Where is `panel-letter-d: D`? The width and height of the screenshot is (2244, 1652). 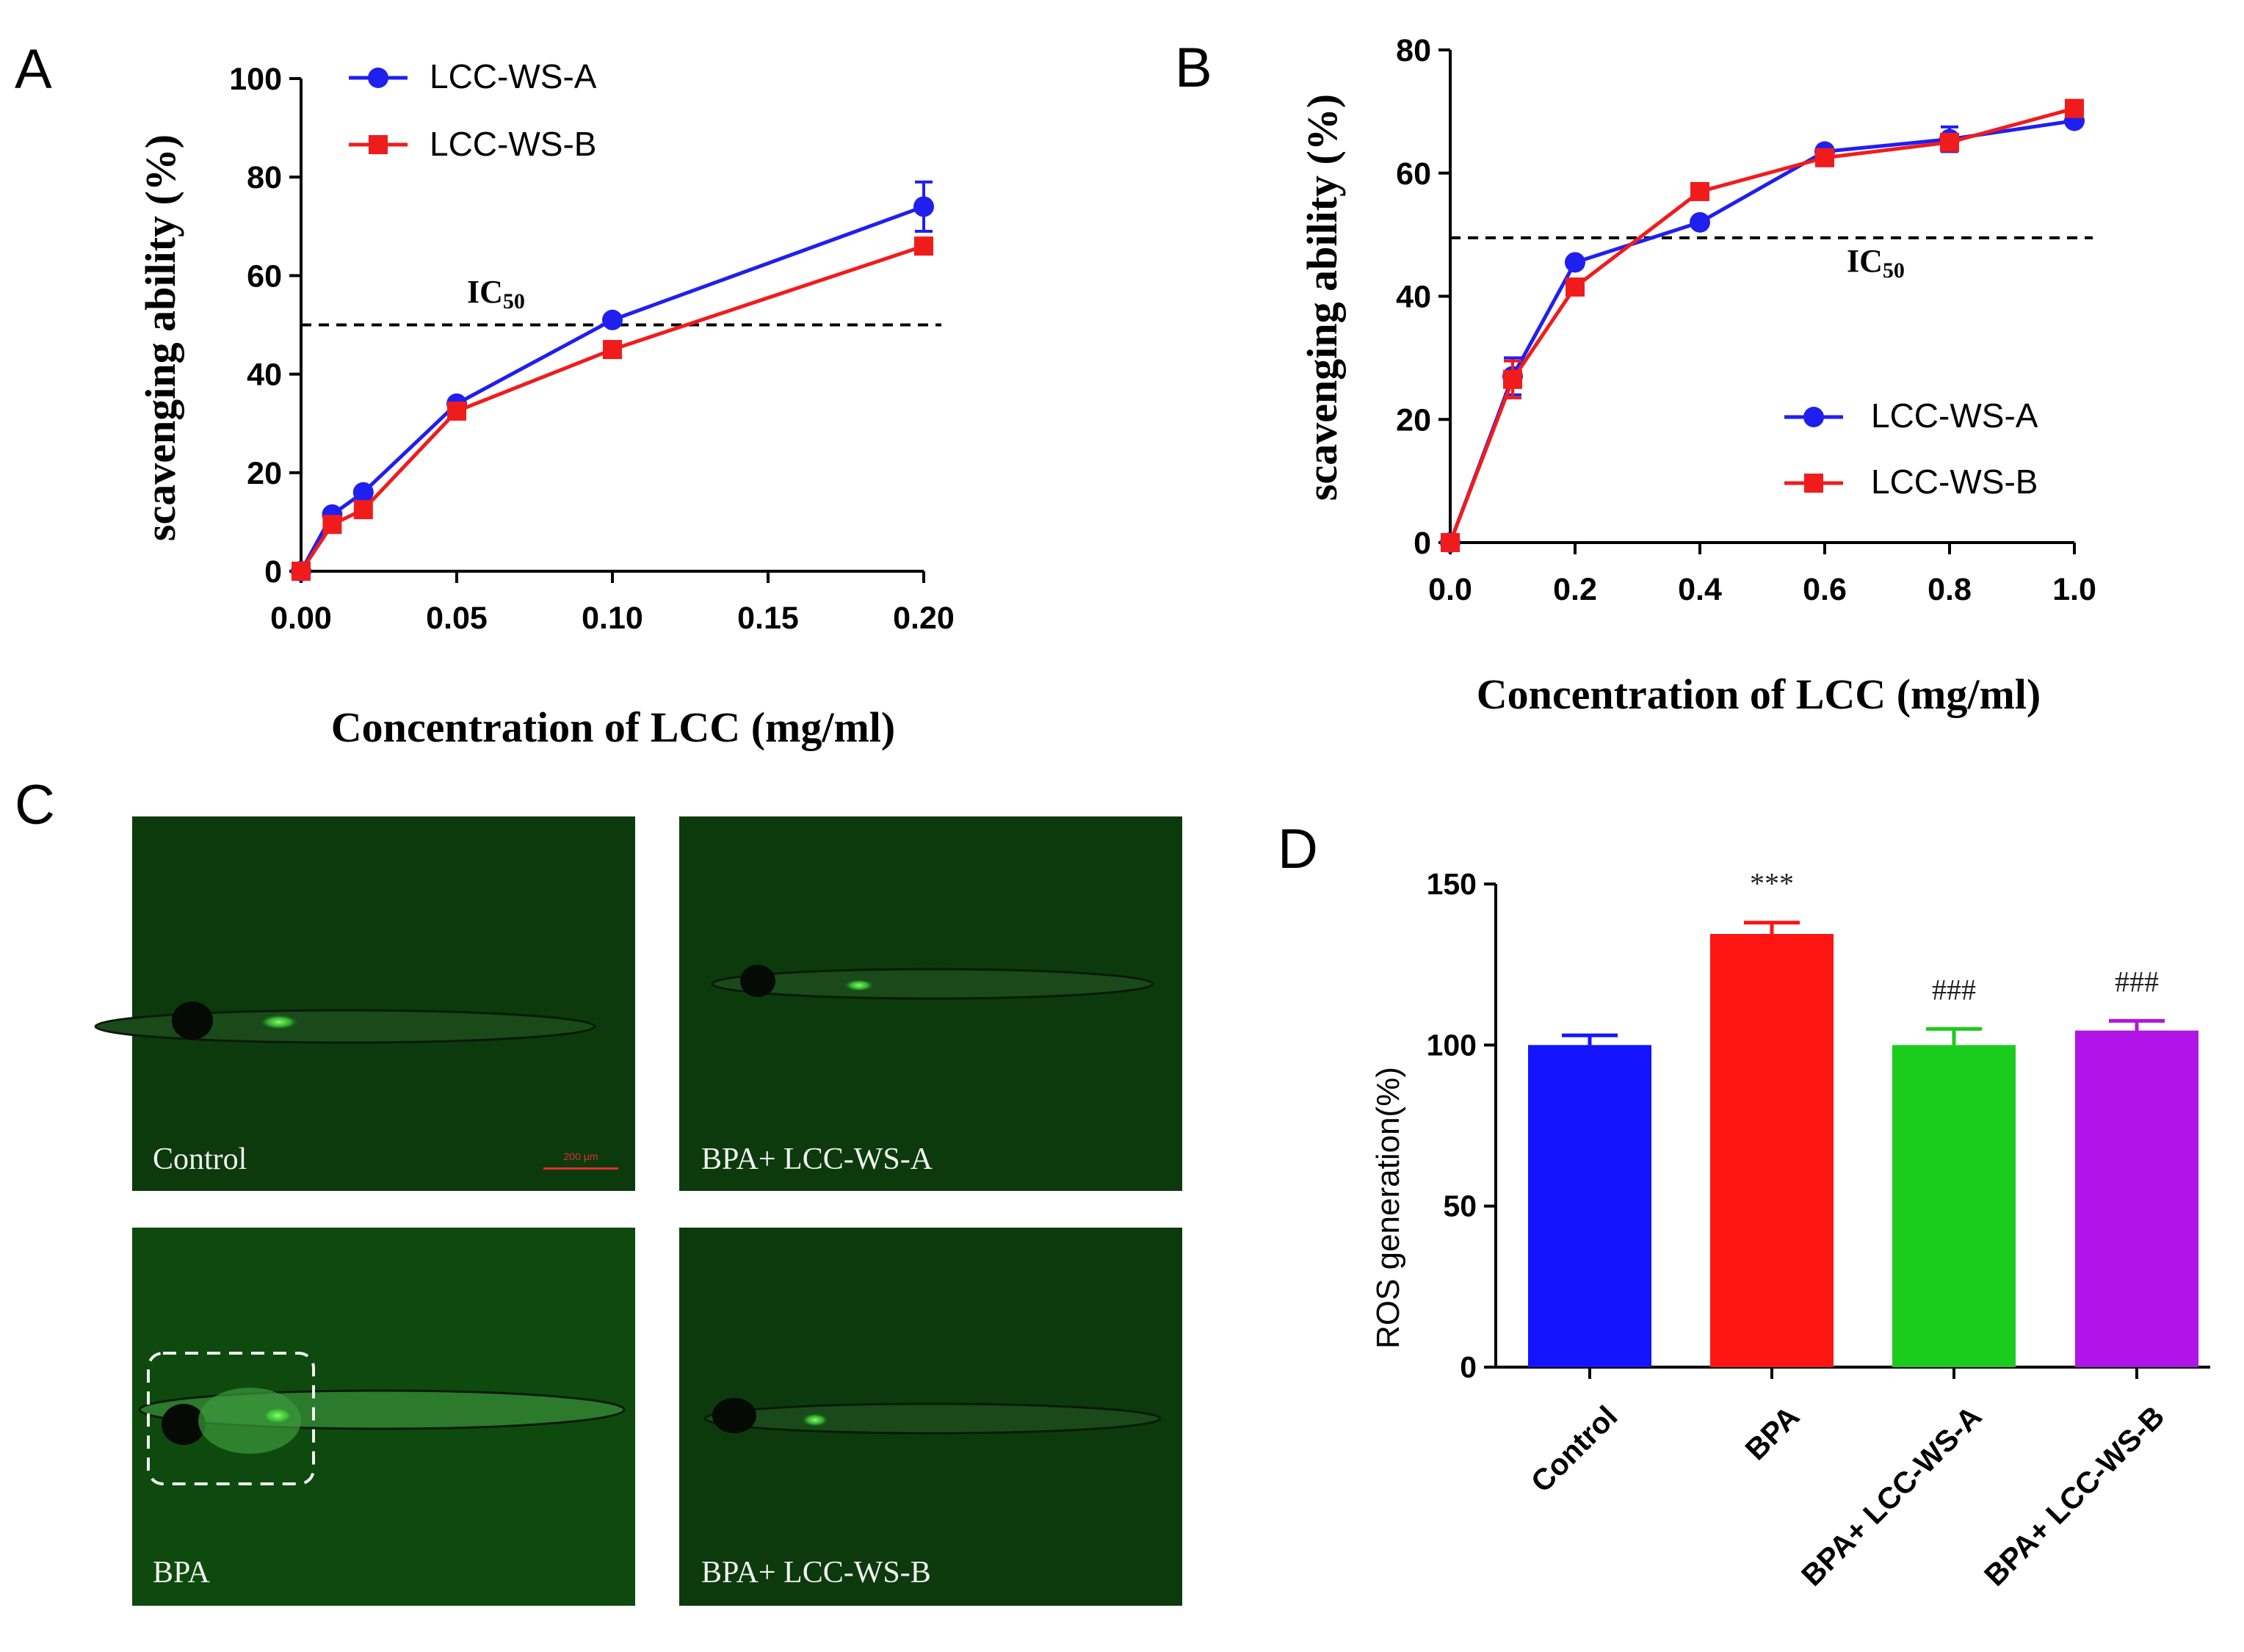
panel-letter-d: D is located at coordinates (1298, 849).